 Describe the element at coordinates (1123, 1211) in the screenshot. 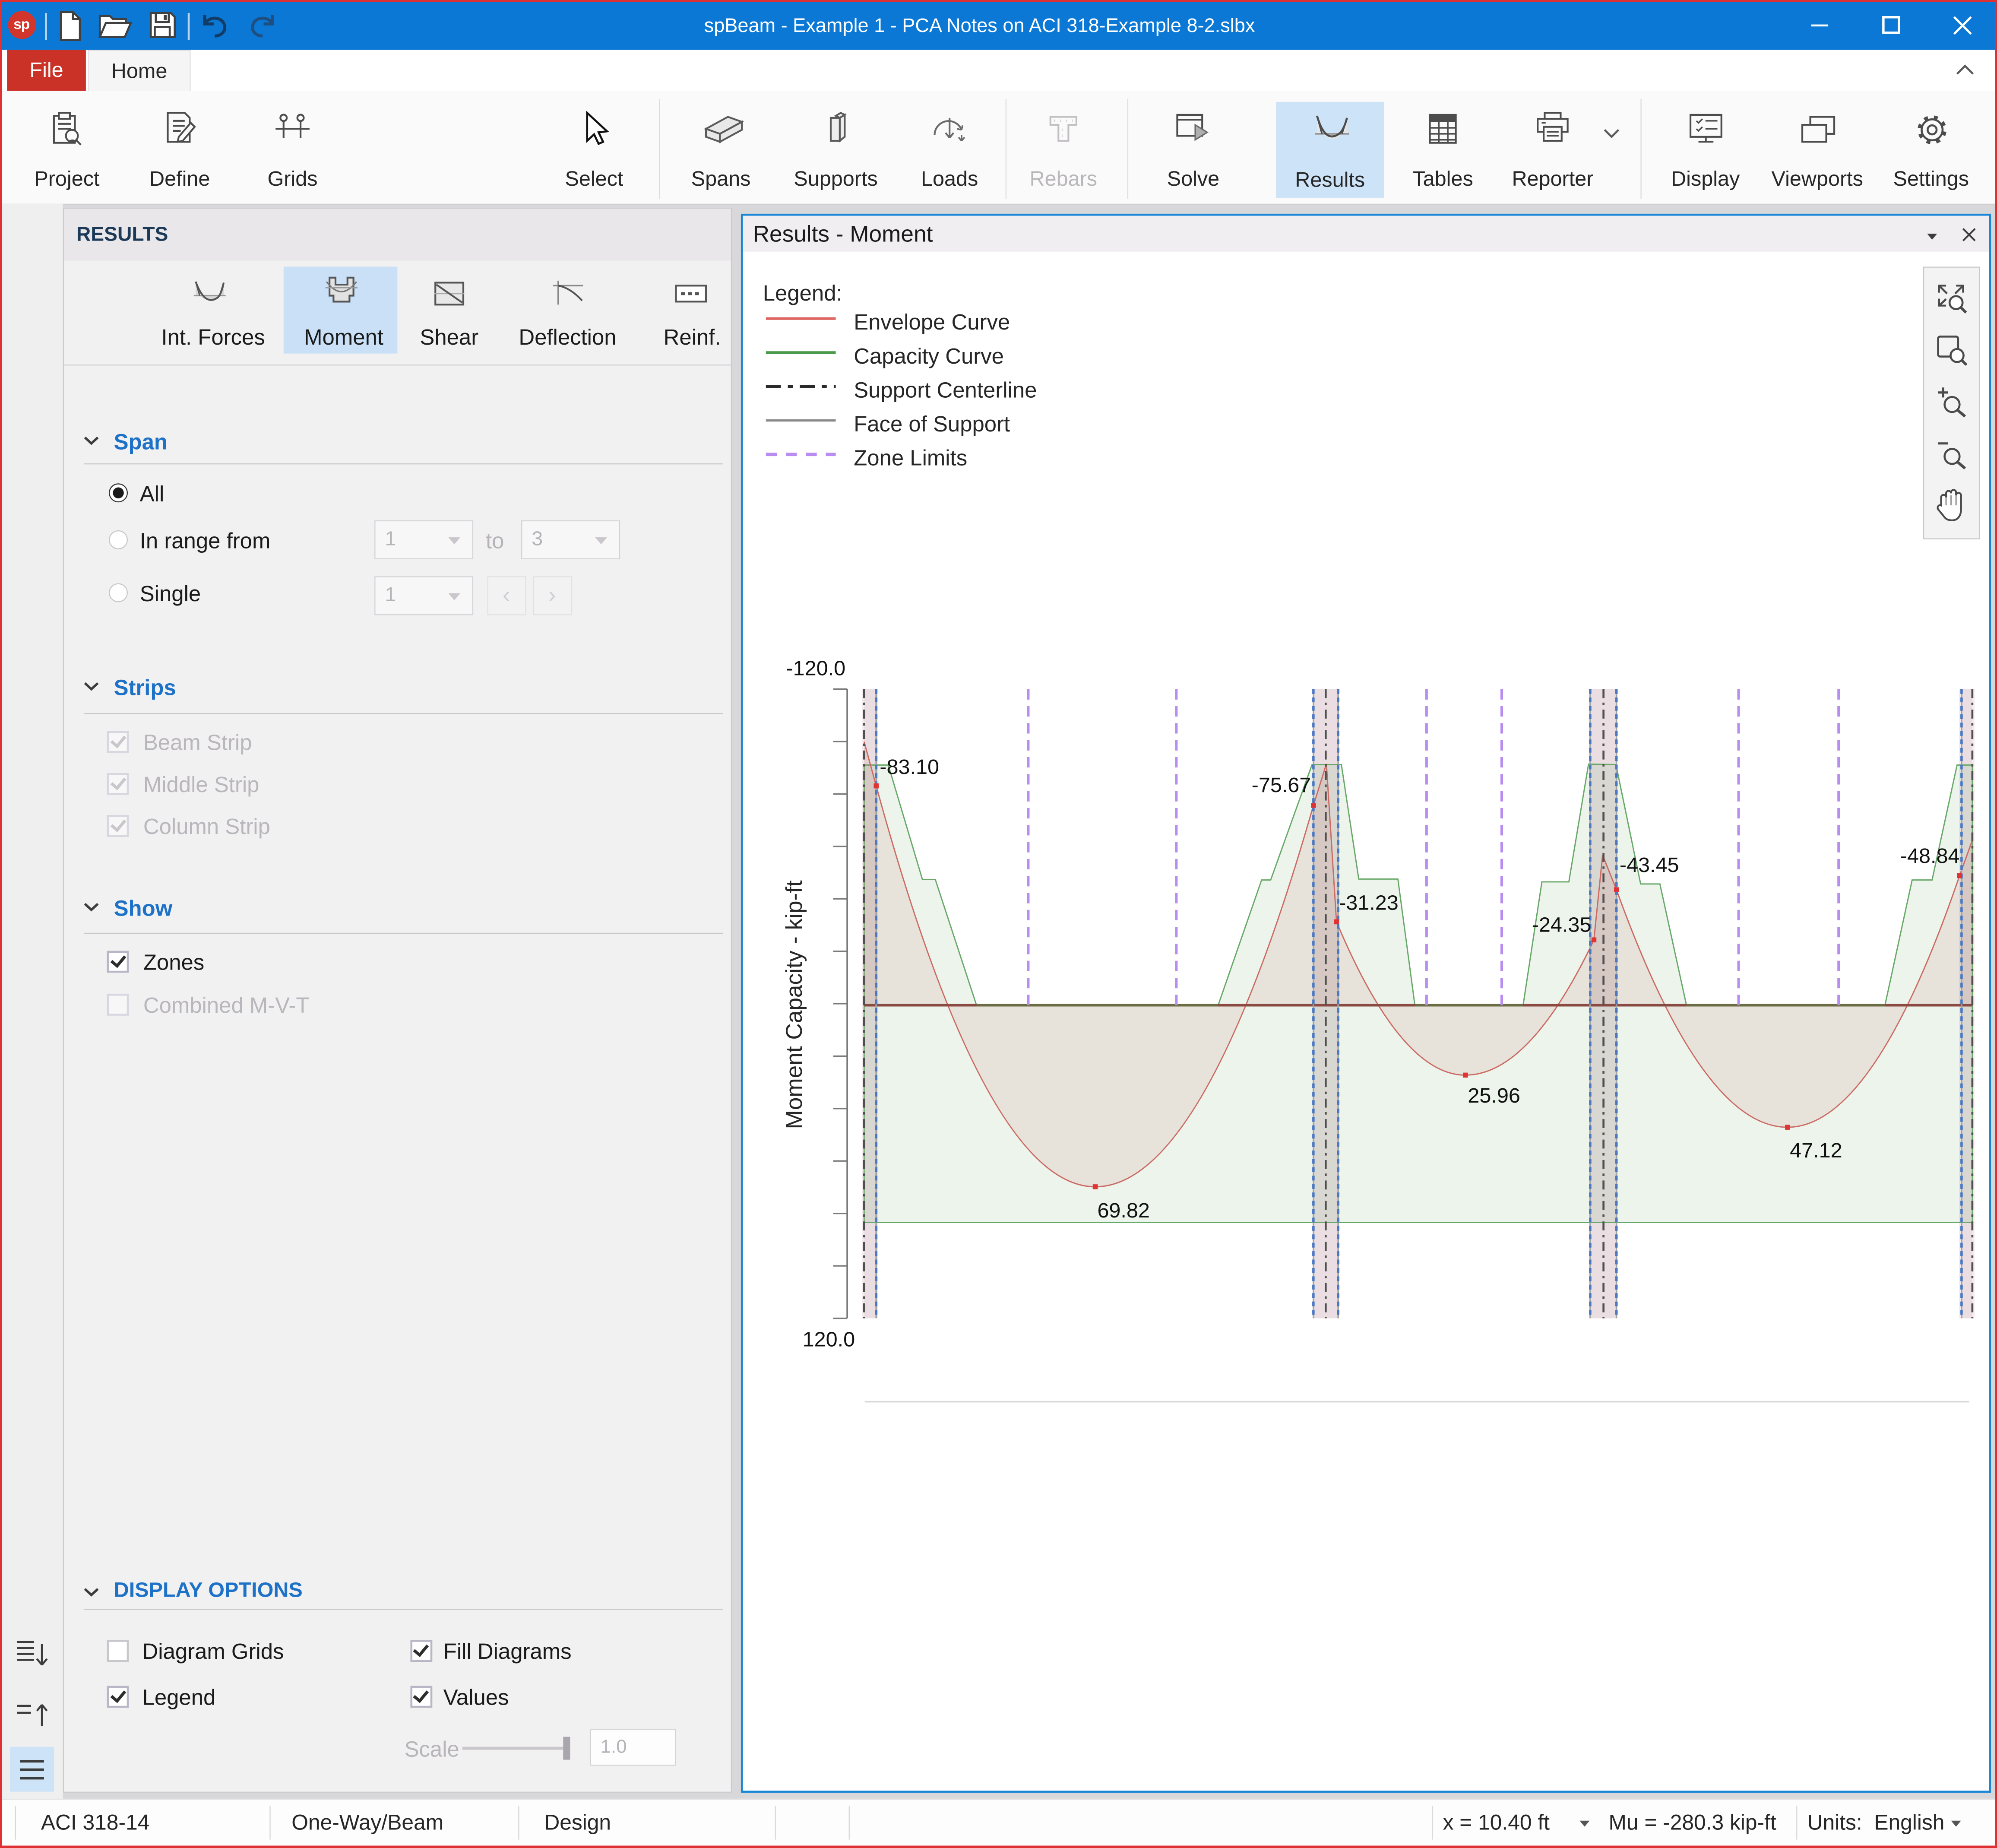

I see `svg-text: 69.82` at that location.